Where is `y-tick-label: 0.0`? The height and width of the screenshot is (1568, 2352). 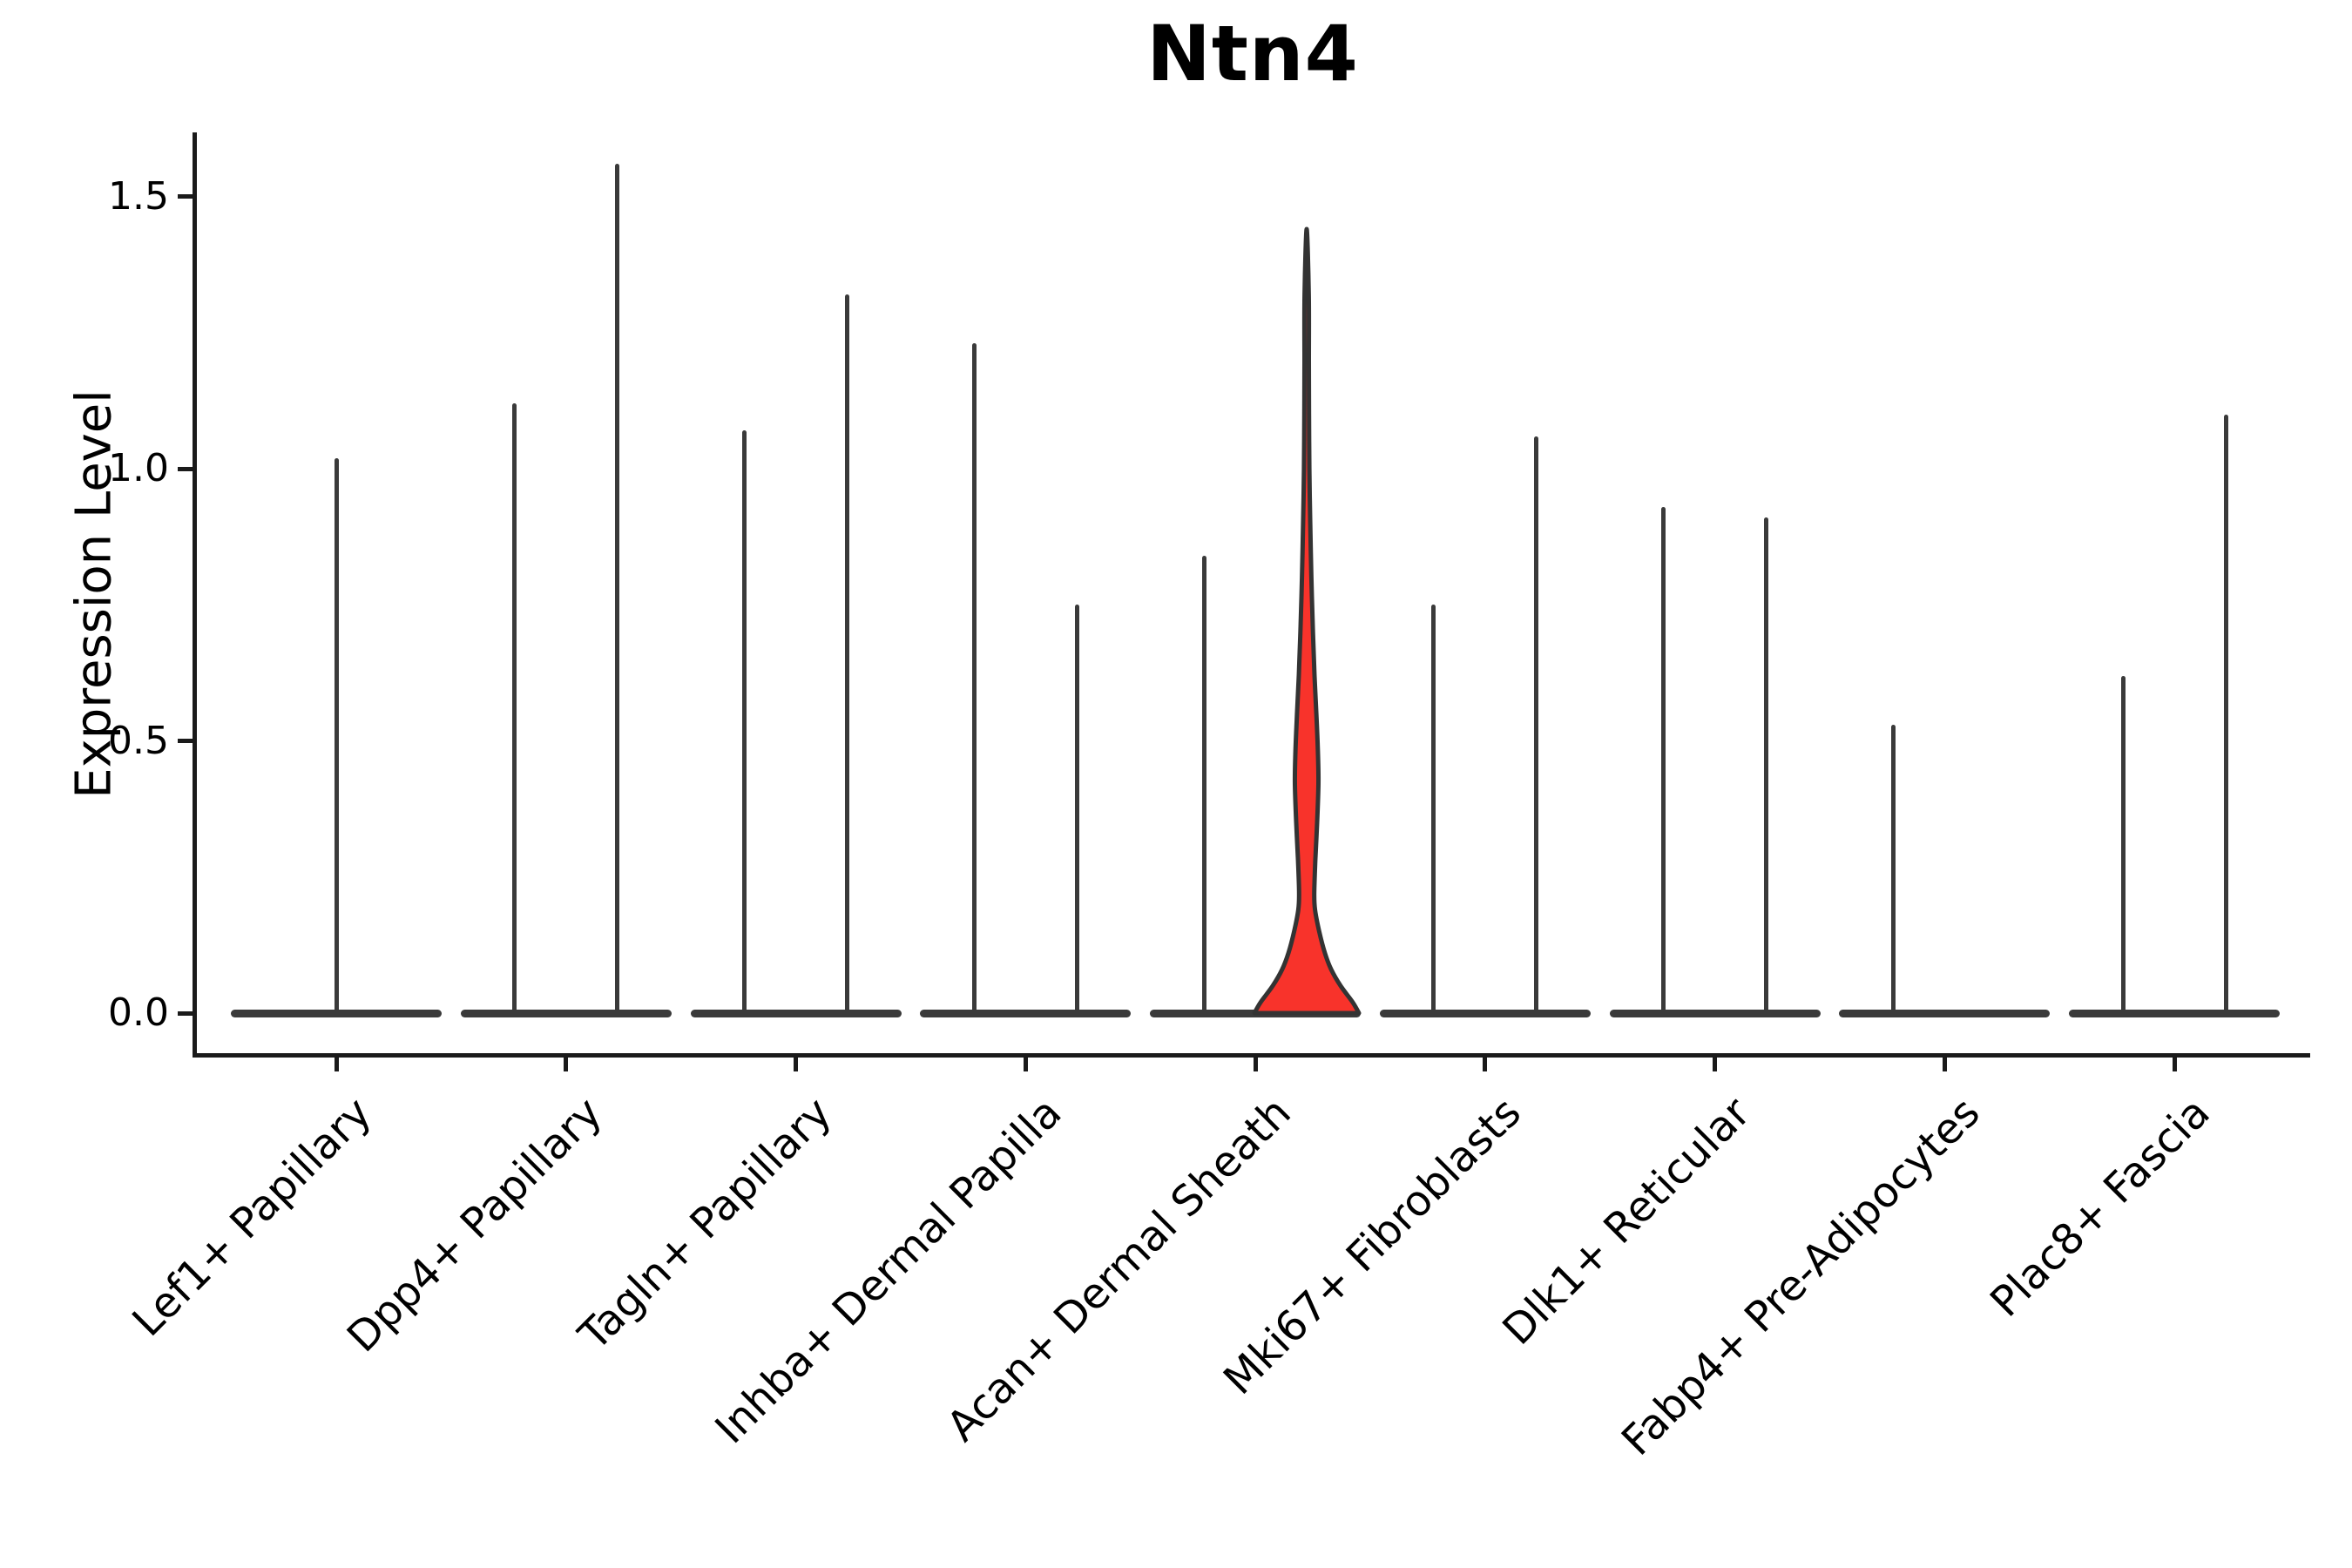
y-tick-label: 0.0 is located at coordinates (138, 1013).